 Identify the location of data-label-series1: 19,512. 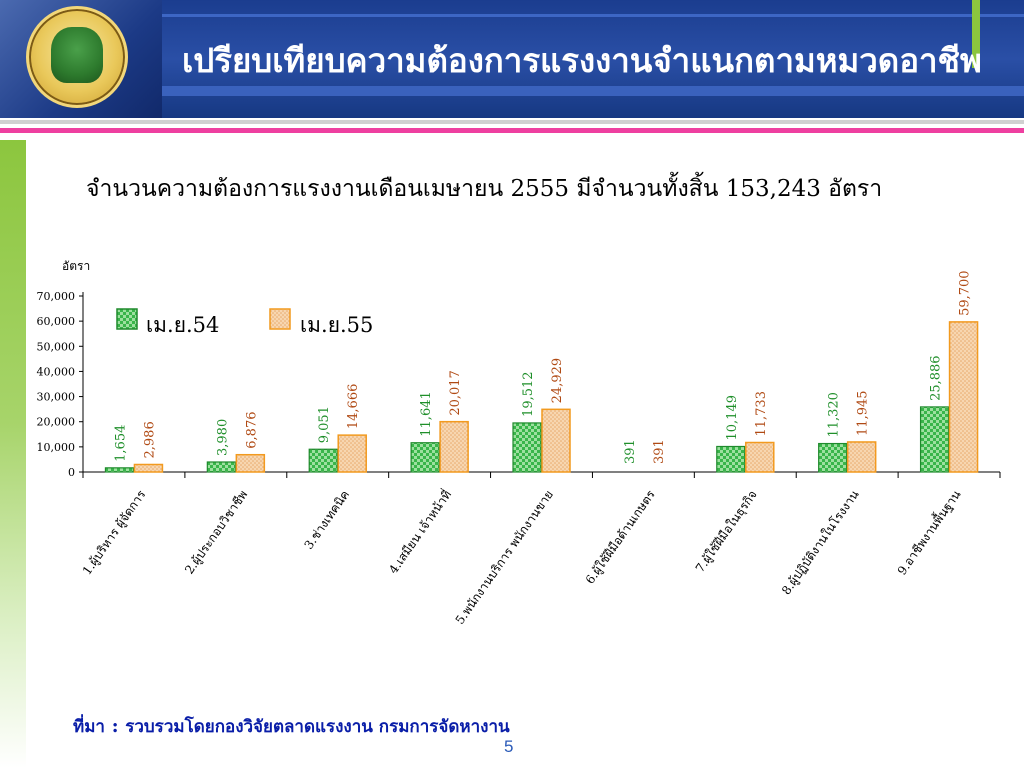
(528, 394).